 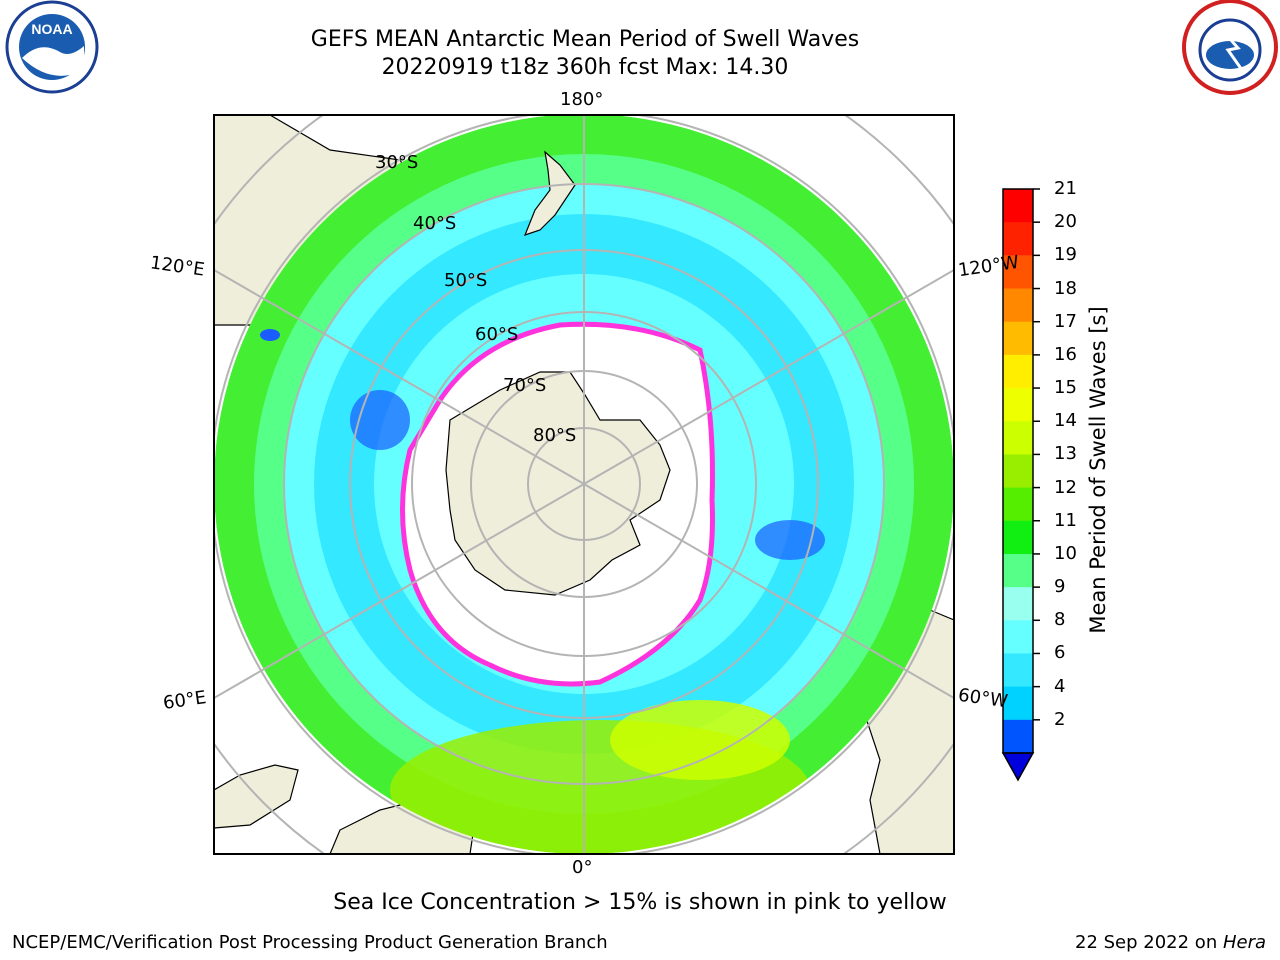 What do you see at coordinates (1060, 620) in the screenshot?
I see `colorbar-tick-label: 8` at bounding box center [1060, 620].